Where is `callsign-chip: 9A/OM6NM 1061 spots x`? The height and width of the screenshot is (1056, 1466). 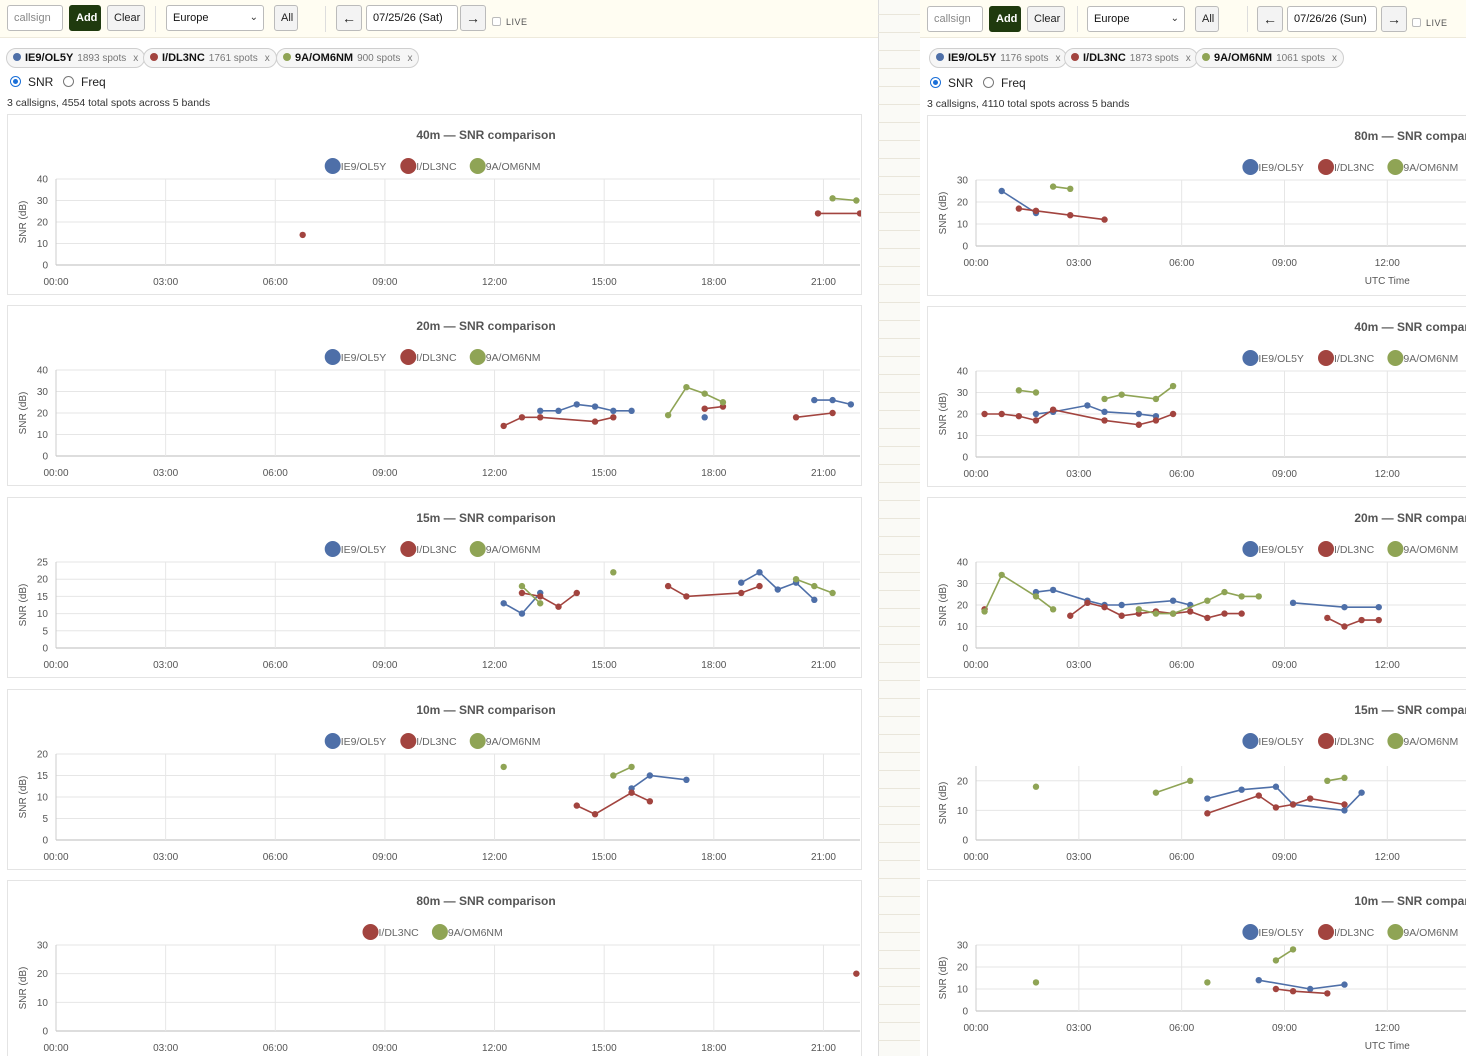
callsign-chip: 9A/OM6NM 1061 spots x is located at coordinates (1269, 58).